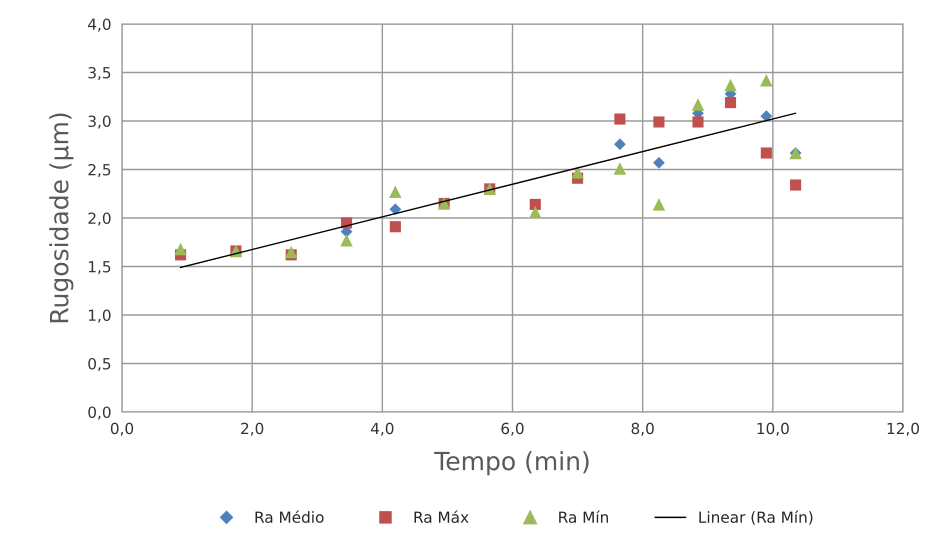  Describe the element at coordinates (99, 267) in the screenshot. I see `y-tick-label: 1,5` at that location.